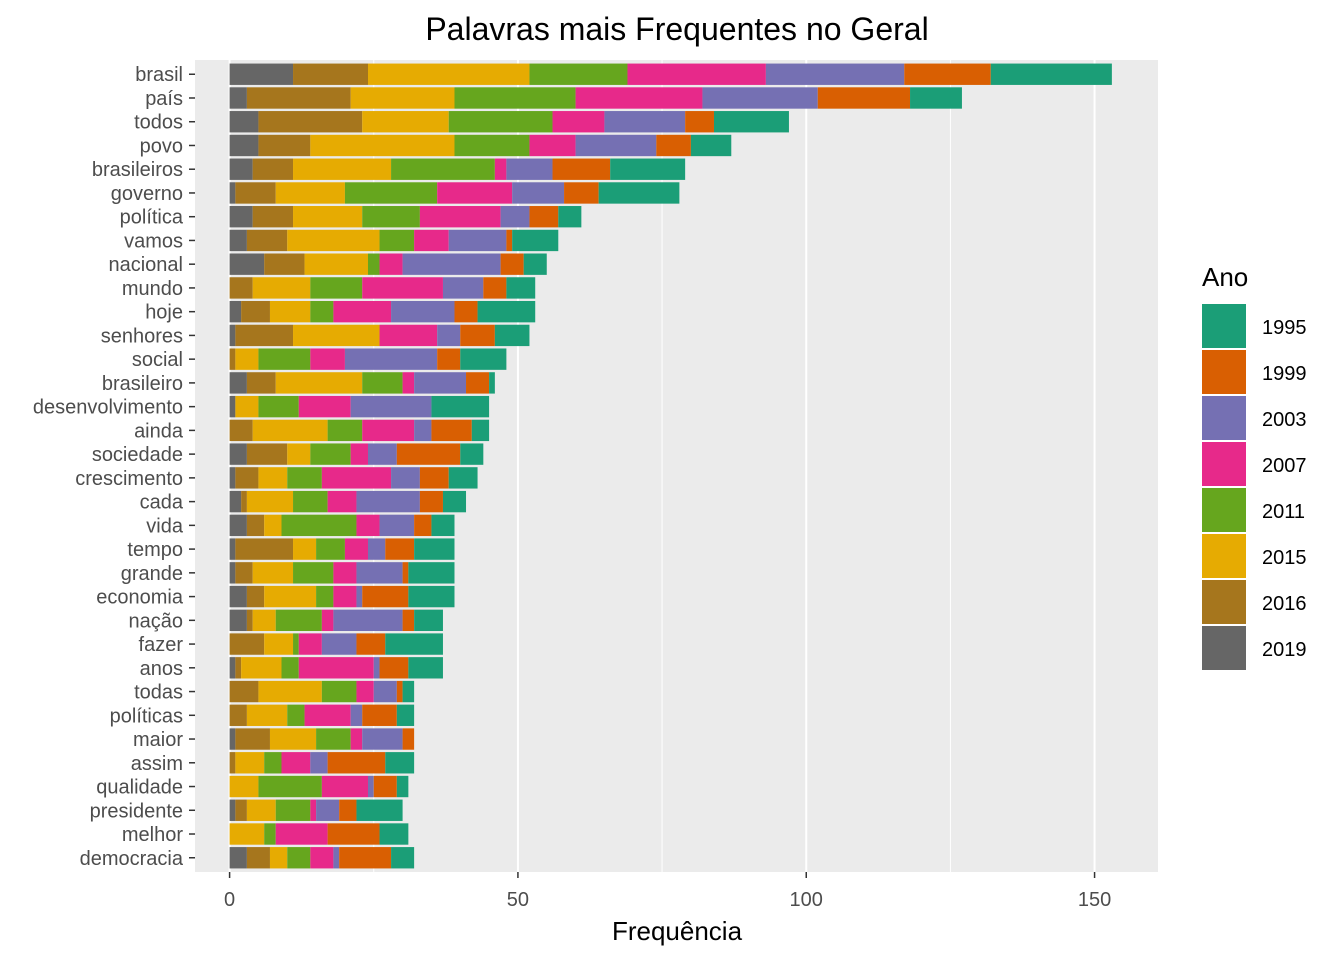 The height and width of the screenshot is (960, 1344). Describe the element at coordinates (1284, 420) in the screenshot. I see `legend-label: 2003` at that location.